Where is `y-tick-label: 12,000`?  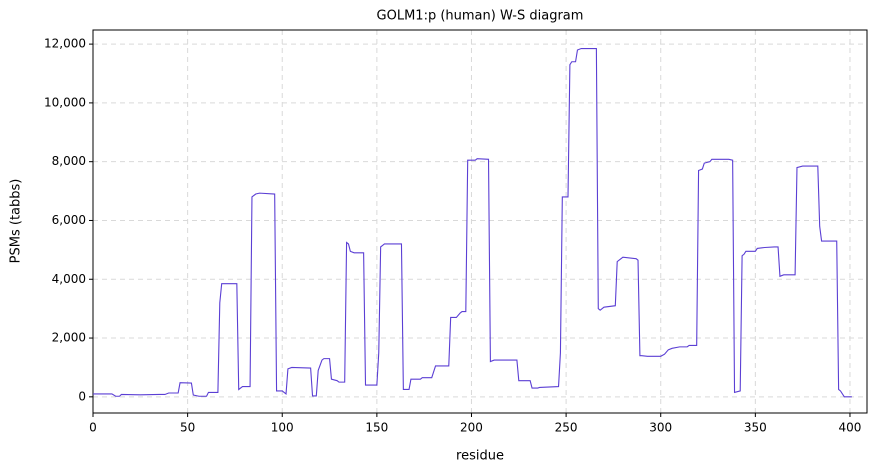 y-tick-label: 12,000 is located at coordinates (65, 44).